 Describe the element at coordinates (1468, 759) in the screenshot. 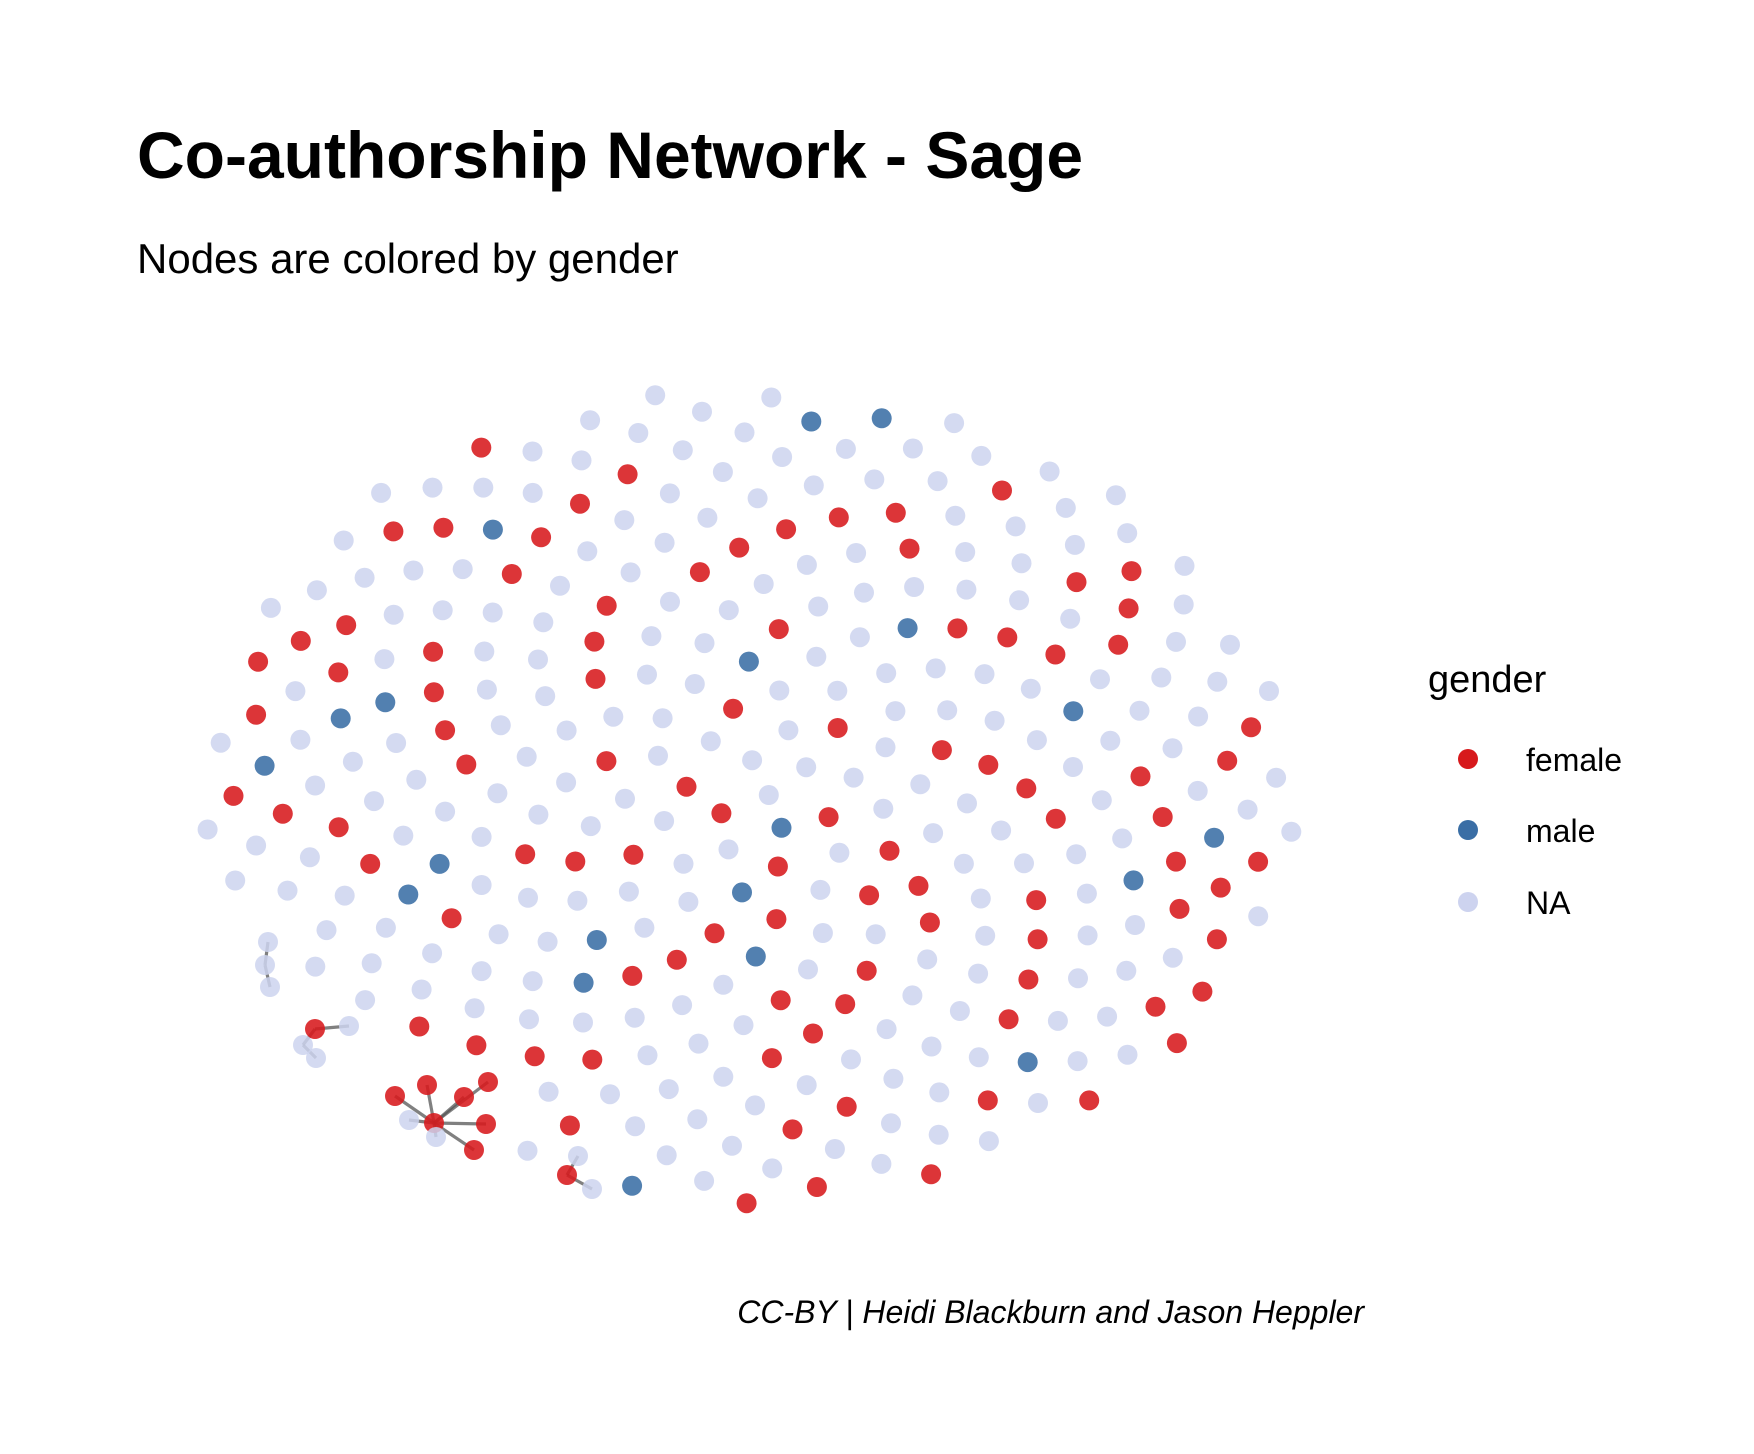

I see `legend-swatch-female` at that location.